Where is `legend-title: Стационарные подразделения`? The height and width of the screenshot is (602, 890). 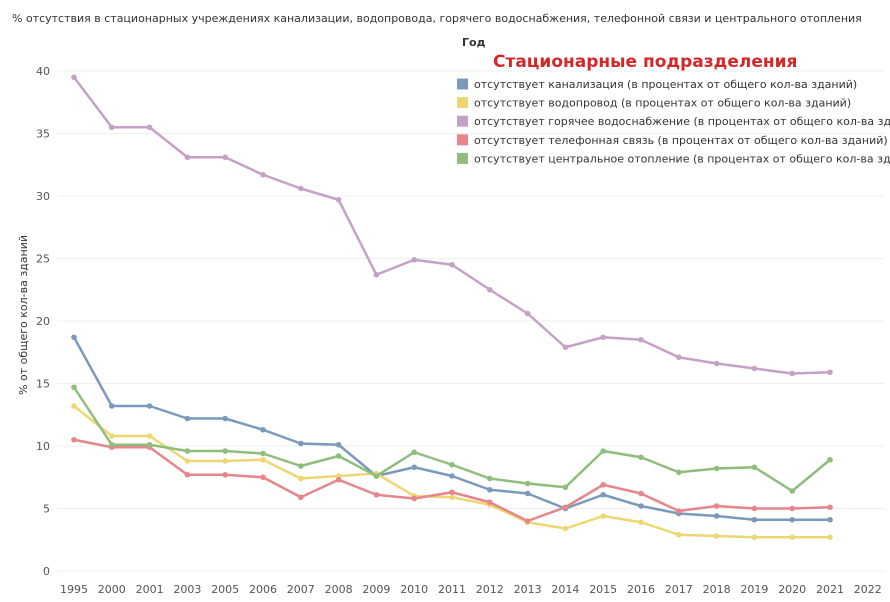 legend-title: Стационарные подразделения is located at coordinates (645, 62).